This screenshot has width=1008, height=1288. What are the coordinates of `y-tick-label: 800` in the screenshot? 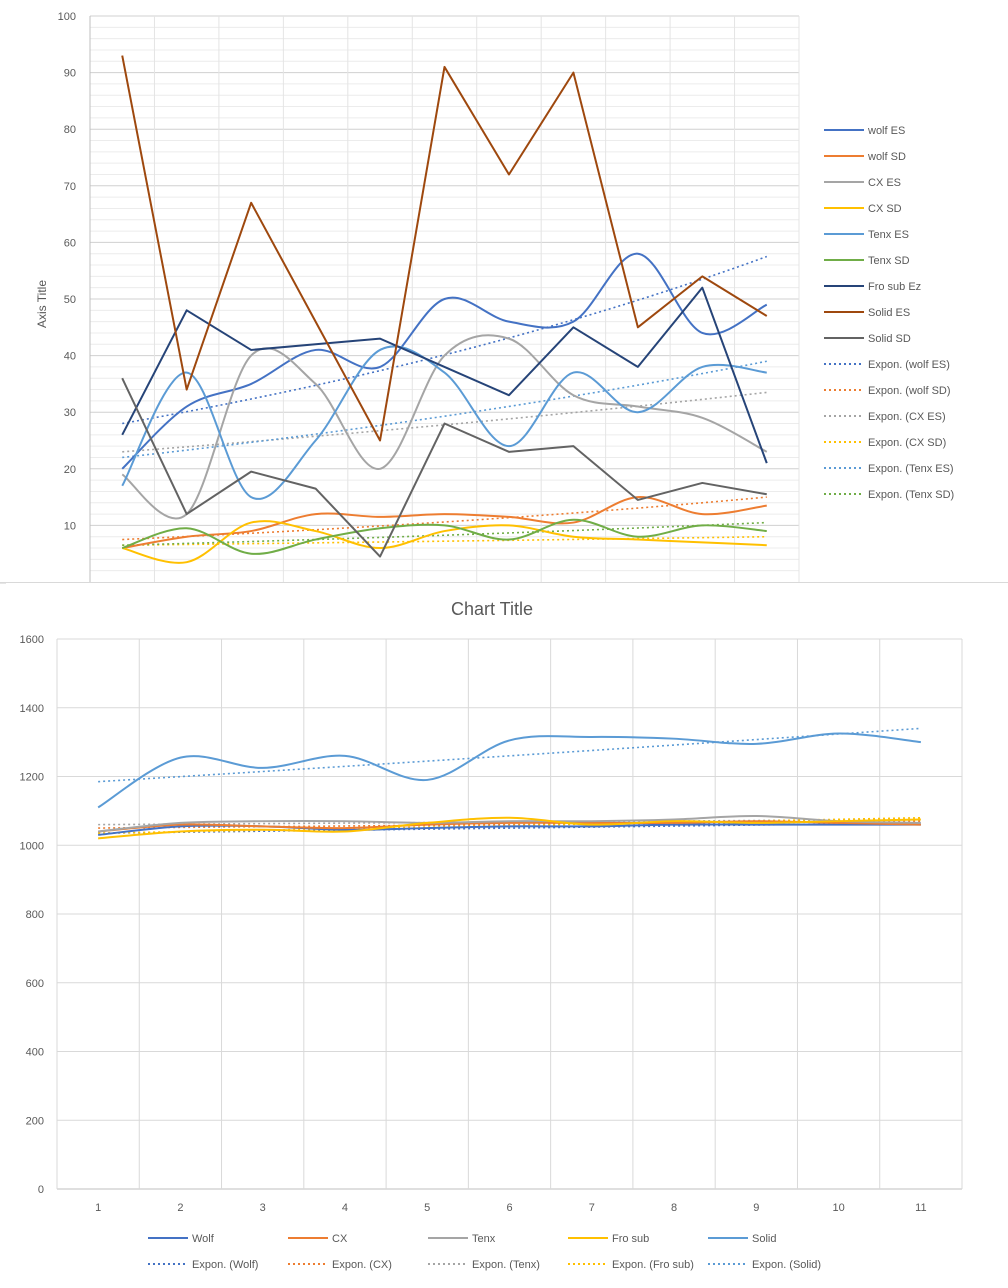 It's located at (35, 915).